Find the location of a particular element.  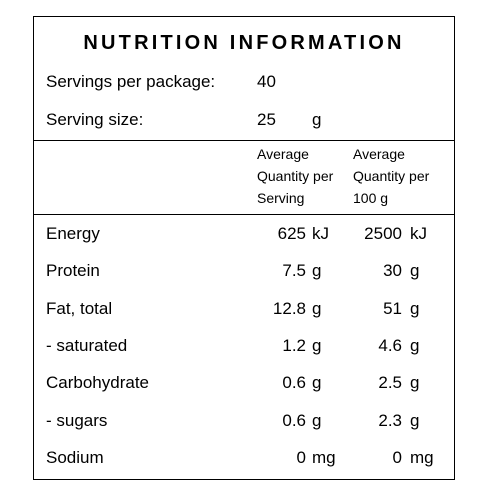

per-serving-unit: mg is located at coordinates (324, 457).